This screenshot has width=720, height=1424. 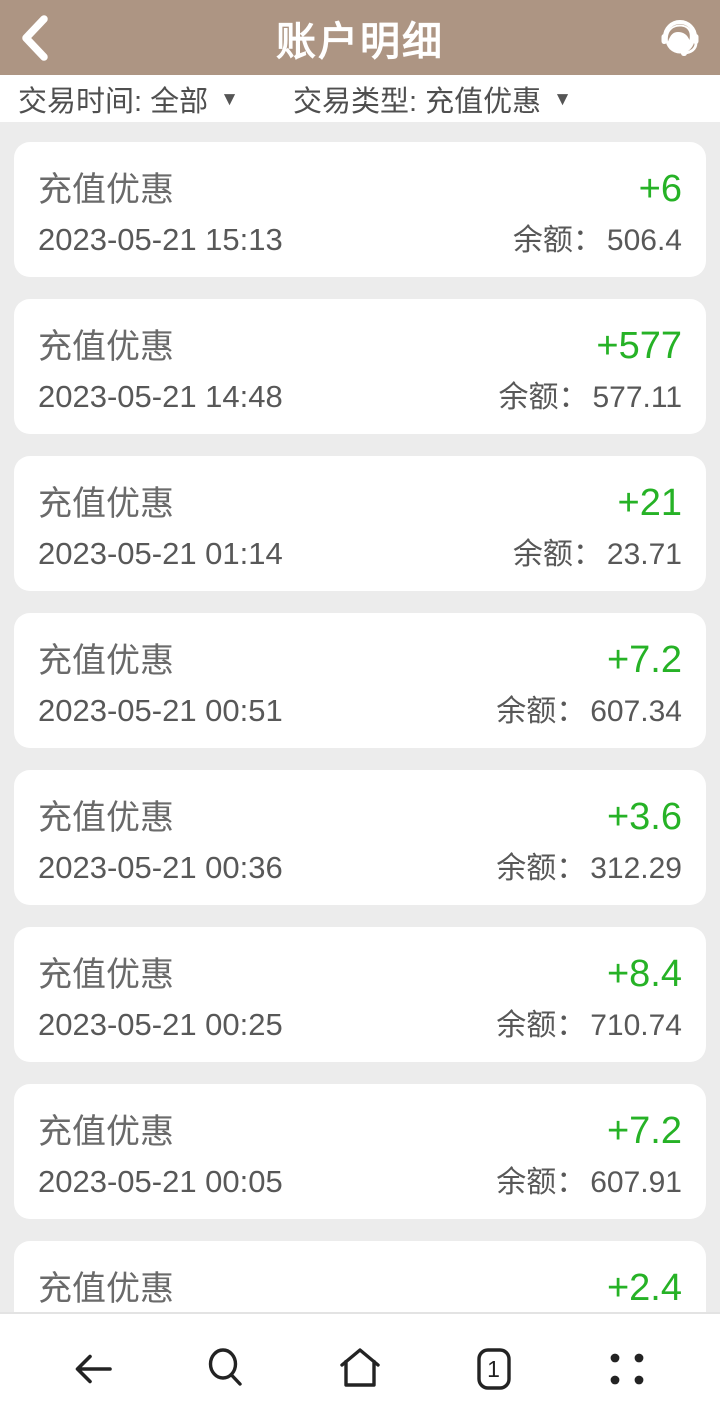 What do you see at coordinates (636, 711) in the screenshot?
I see `balance-value: 607.34` at bounding box center [636, 711].